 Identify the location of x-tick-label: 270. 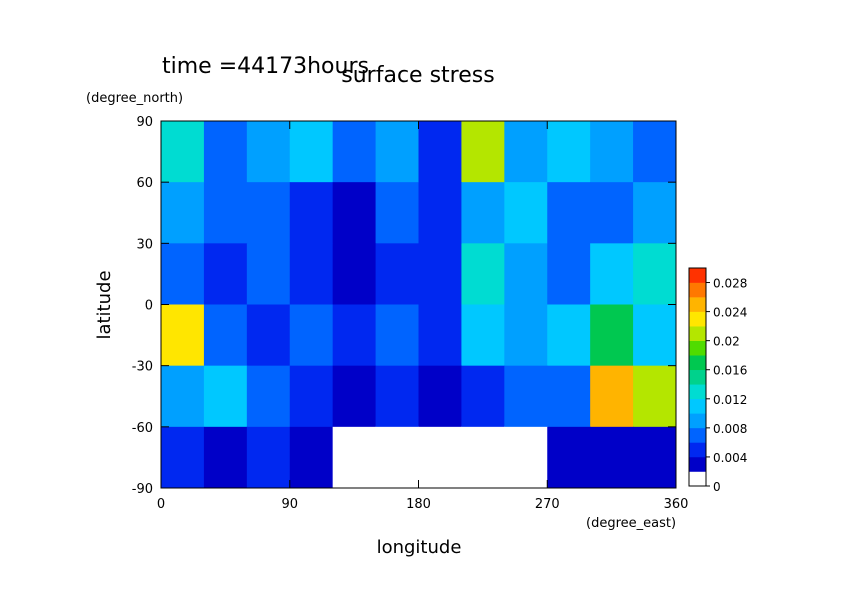
(547, 504).